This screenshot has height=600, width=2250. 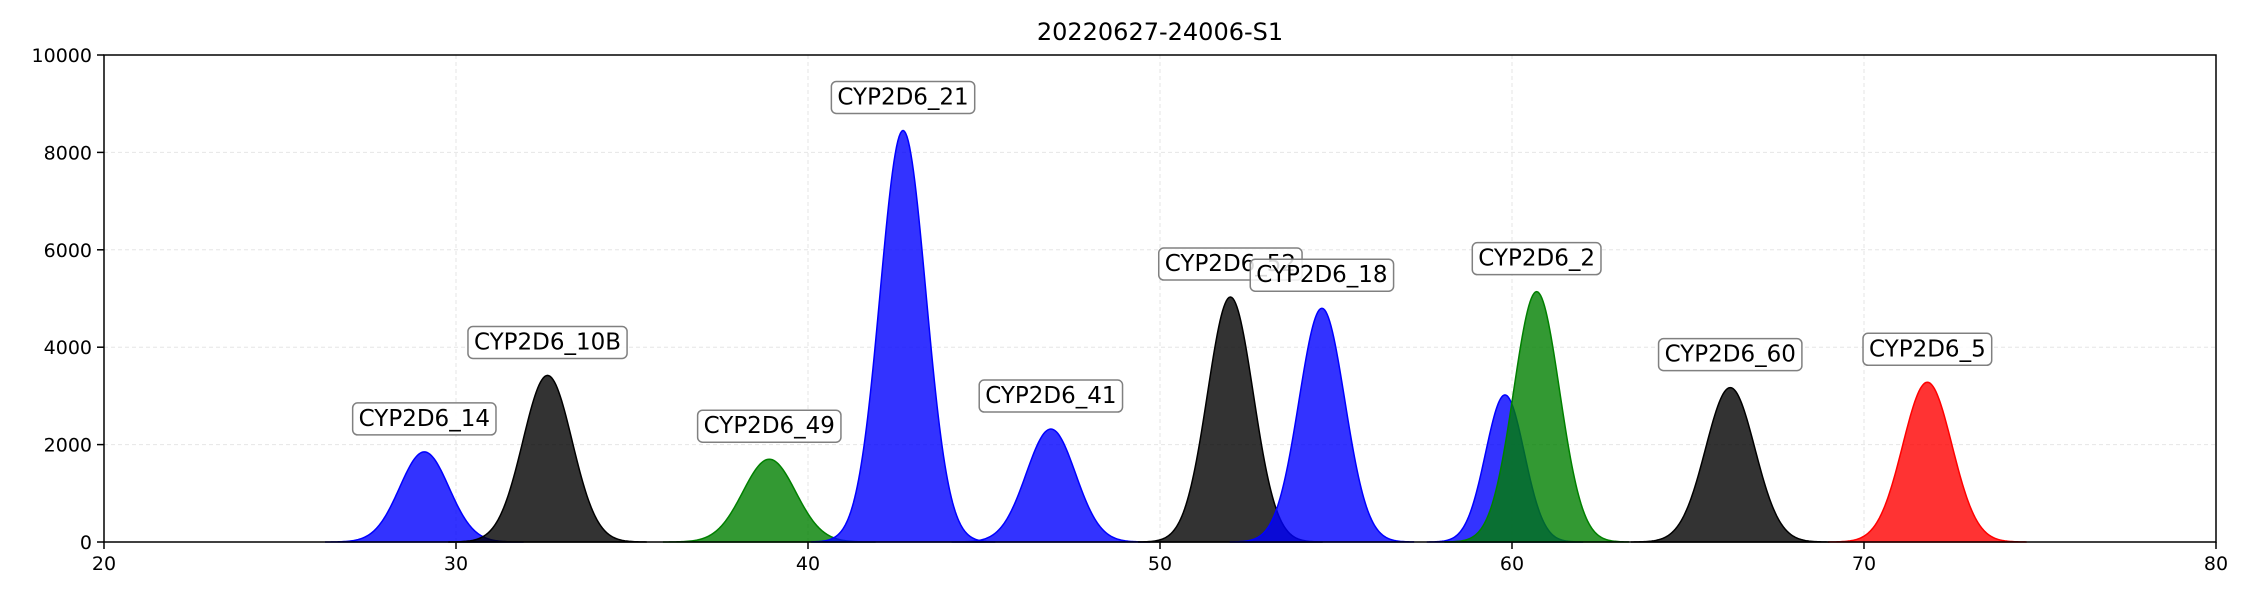 What do you see at coordinates (68, 446) in the screenshot?
I see `y-tick-label: 2000` at bounding box center [68, 446].